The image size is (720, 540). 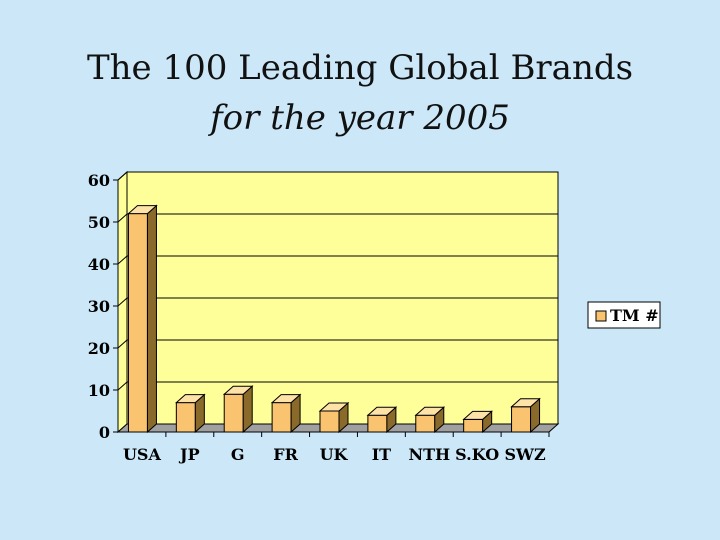 I want to click on legend-swatch, so click(x=601, y=316).